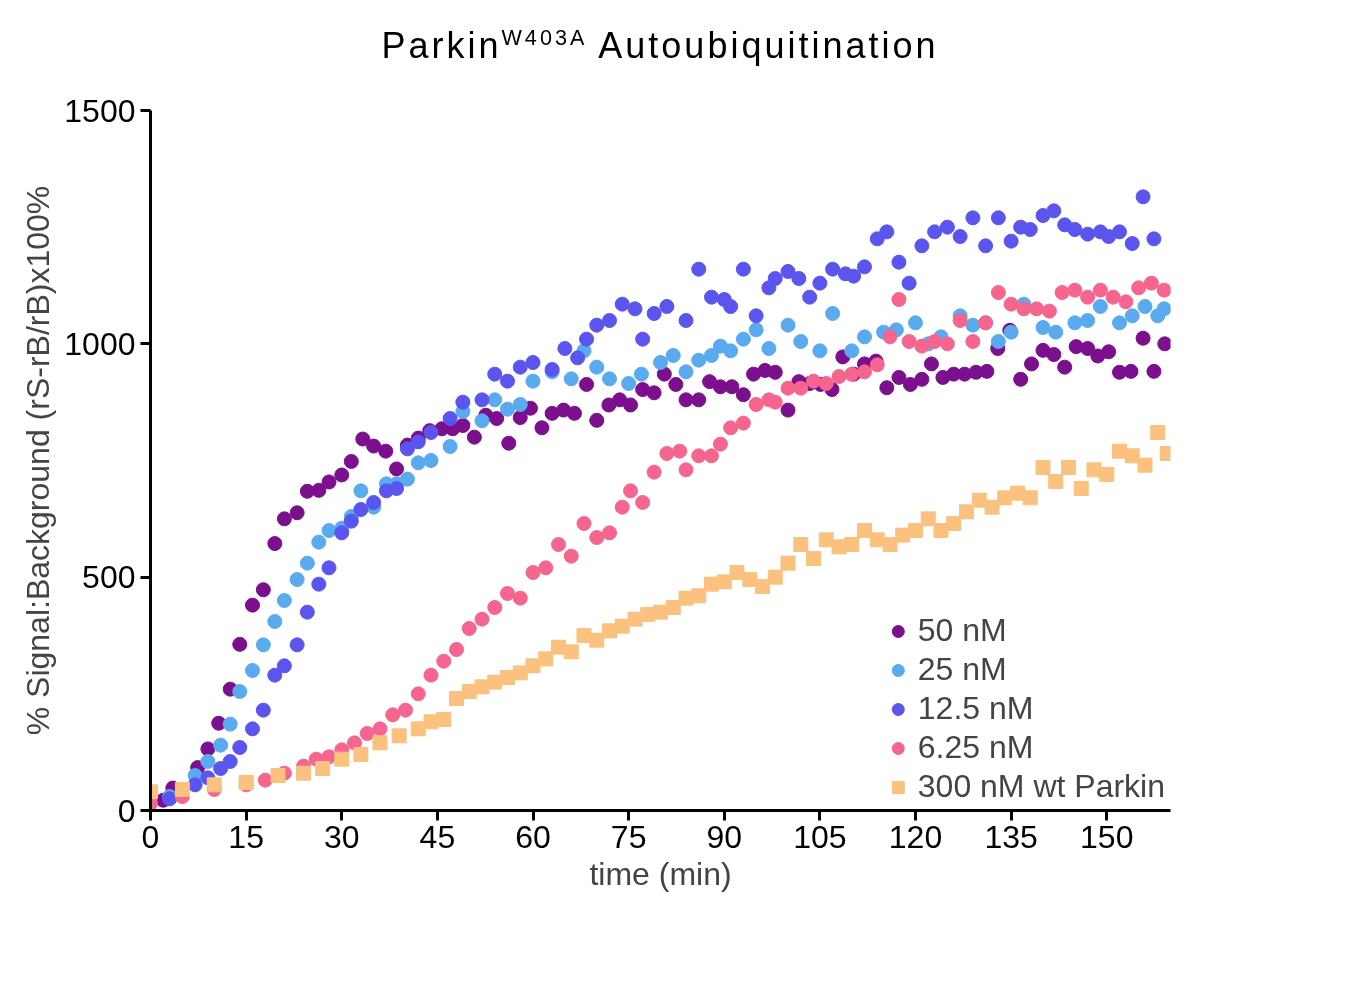  Describe the element at coordinates (962, 630) in the screenshot. I see `legend-label: 50 nM` at that location.